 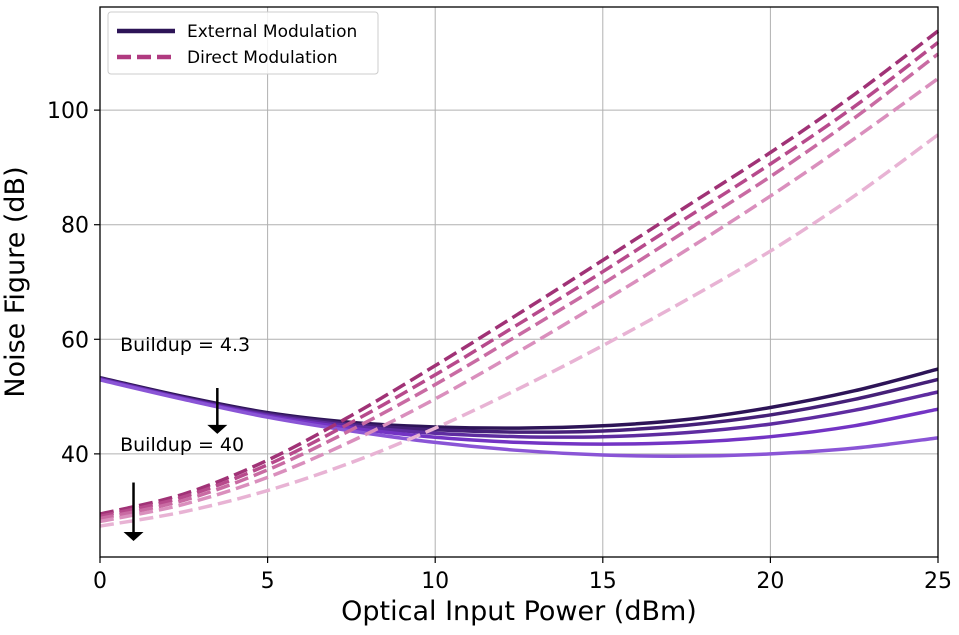 I want to click on y-tick-label: 100, so click(x=68, y=111).